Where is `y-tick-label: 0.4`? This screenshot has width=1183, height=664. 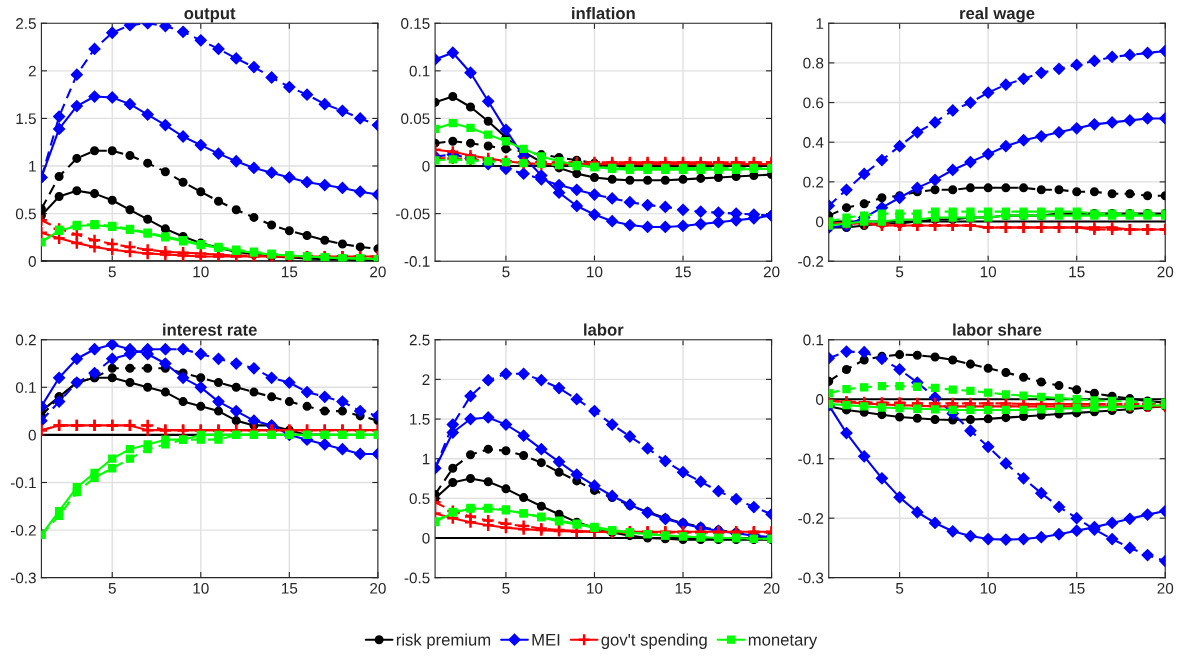 y-tick-label: 0.4 is located at coordinates (813, 142).